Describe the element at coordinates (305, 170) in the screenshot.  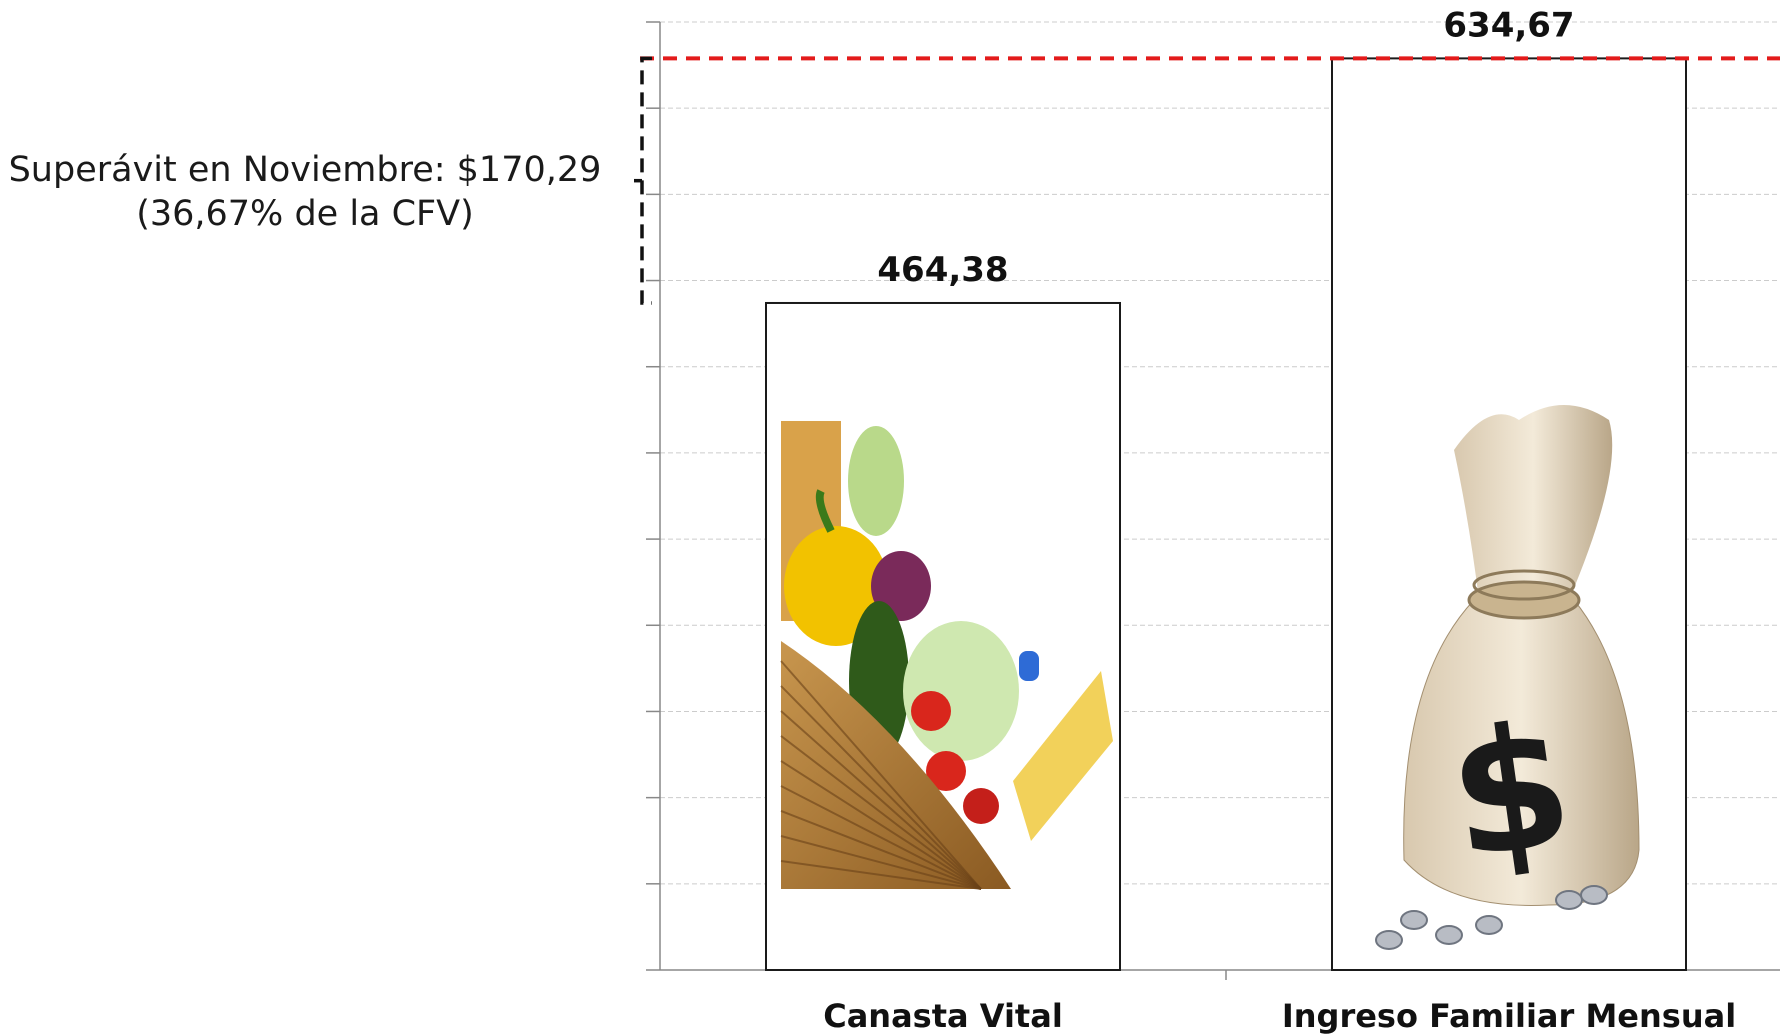
I see `annotation-line-1: Superávit en Noviembre: $170,29` at that location.